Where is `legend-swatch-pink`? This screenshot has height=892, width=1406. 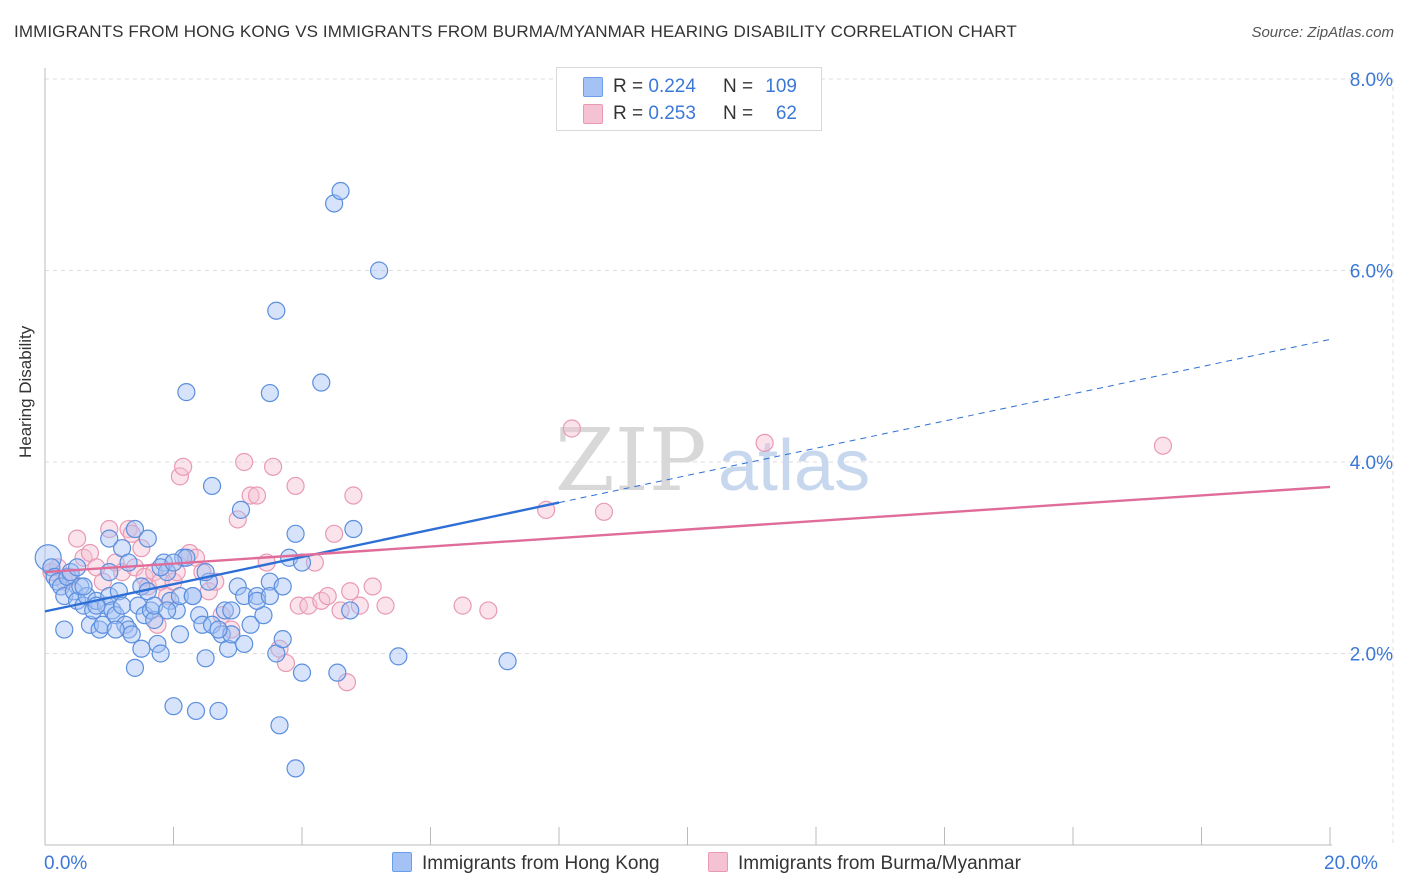 legend-swatch-pink is located at coordinates (593, 114).